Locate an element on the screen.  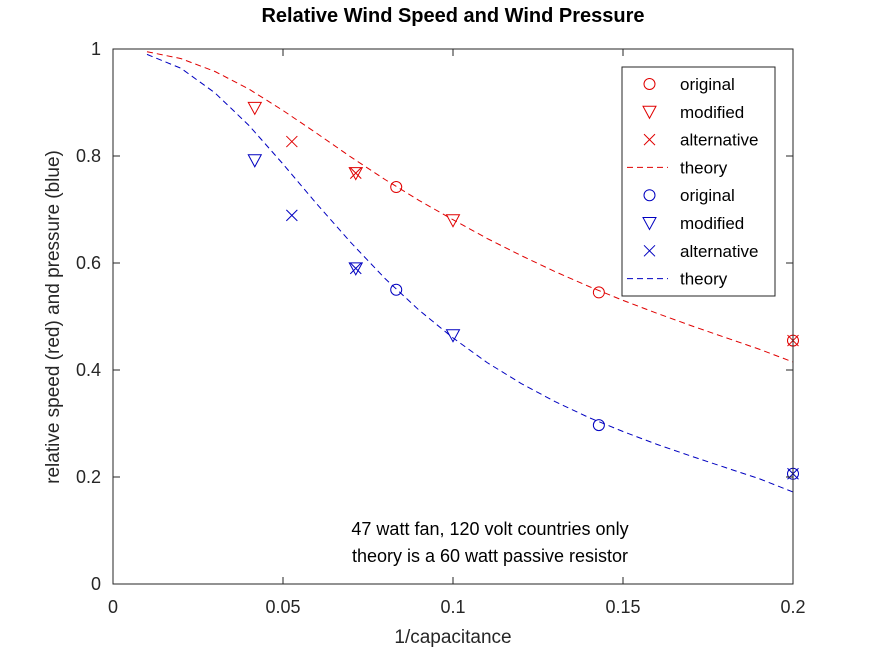
y-tick-label: 0.8 is located at coordinates (88, 156).